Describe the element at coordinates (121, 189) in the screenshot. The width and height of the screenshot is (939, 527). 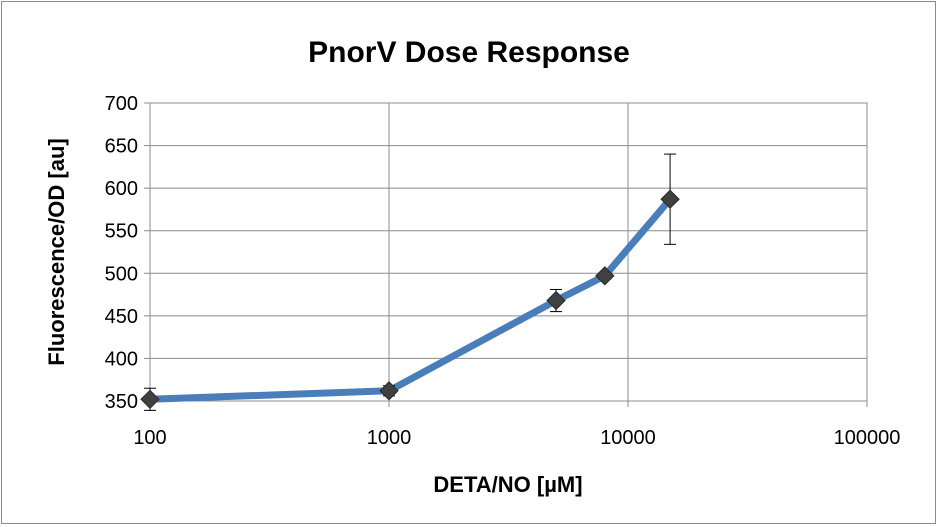
I see `y-tick-label: 600` at that location.